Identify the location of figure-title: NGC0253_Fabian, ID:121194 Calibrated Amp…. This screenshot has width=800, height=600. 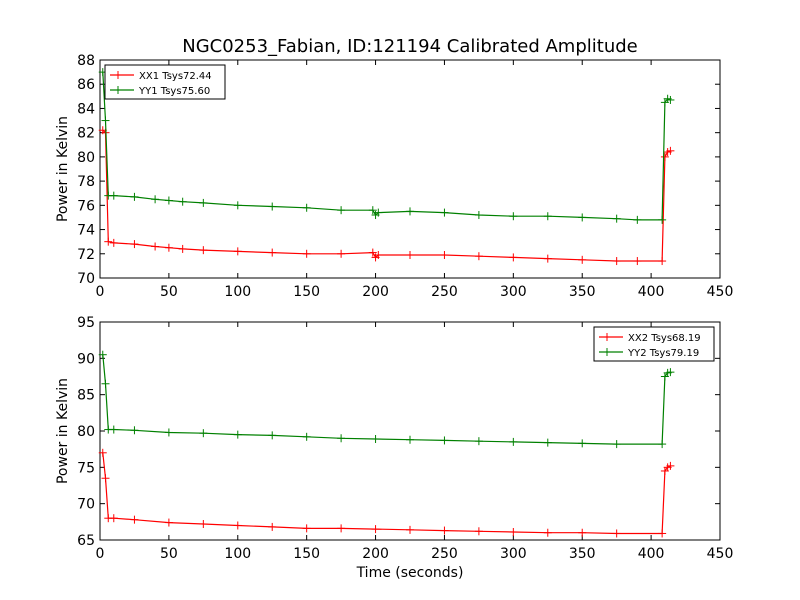
(409, 46).